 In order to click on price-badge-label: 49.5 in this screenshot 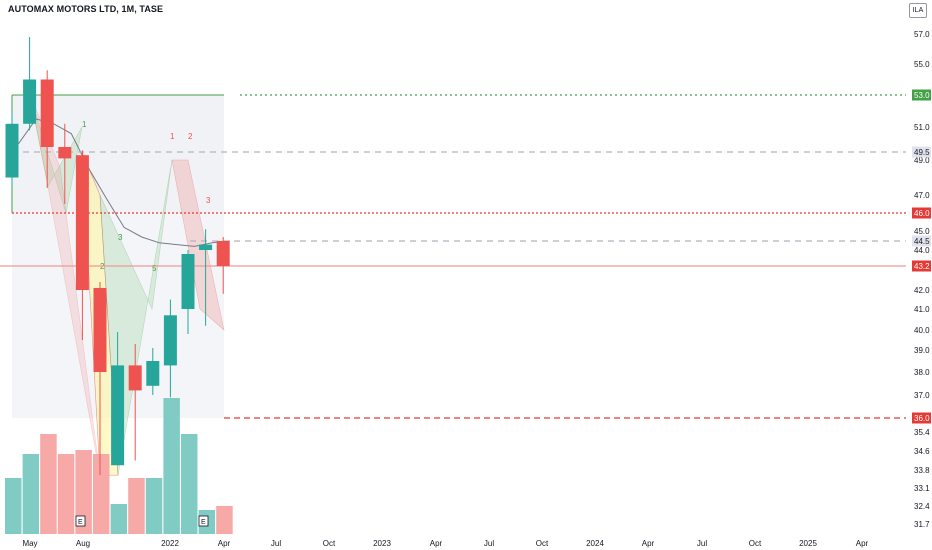, I will do `click(922, 152)`.